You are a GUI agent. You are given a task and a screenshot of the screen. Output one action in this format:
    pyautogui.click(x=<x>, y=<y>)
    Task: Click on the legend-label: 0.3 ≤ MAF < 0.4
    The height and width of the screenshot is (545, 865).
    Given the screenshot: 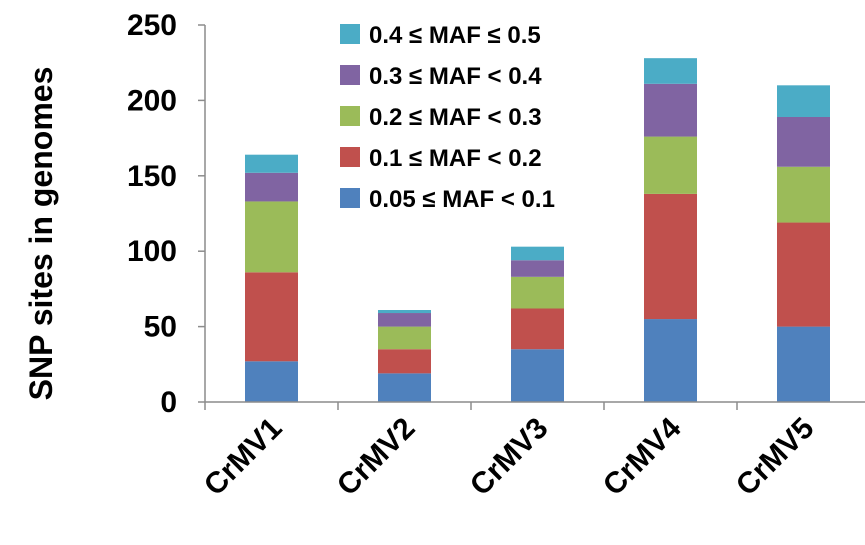 What is the action you would take?
    pyautogui.click(x=455, y=76)
    